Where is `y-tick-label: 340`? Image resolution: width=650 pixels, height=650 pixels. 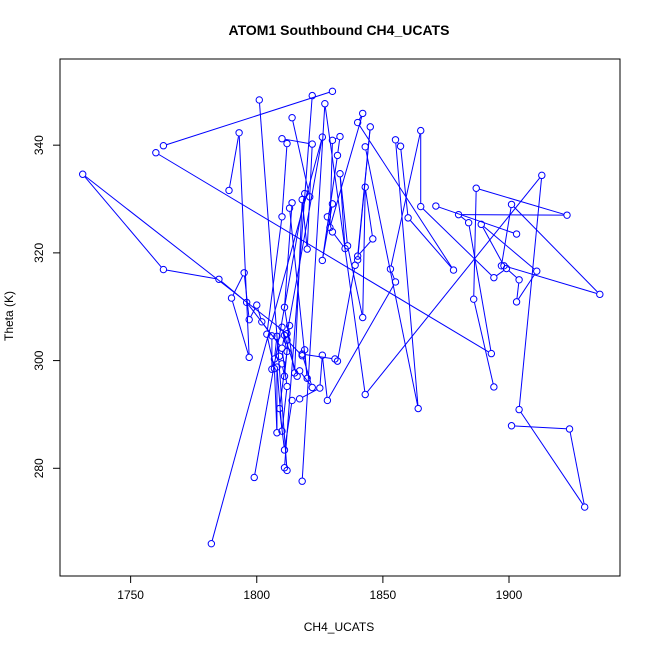
y-tick-label: 340 is located at coordinates (39, 145).